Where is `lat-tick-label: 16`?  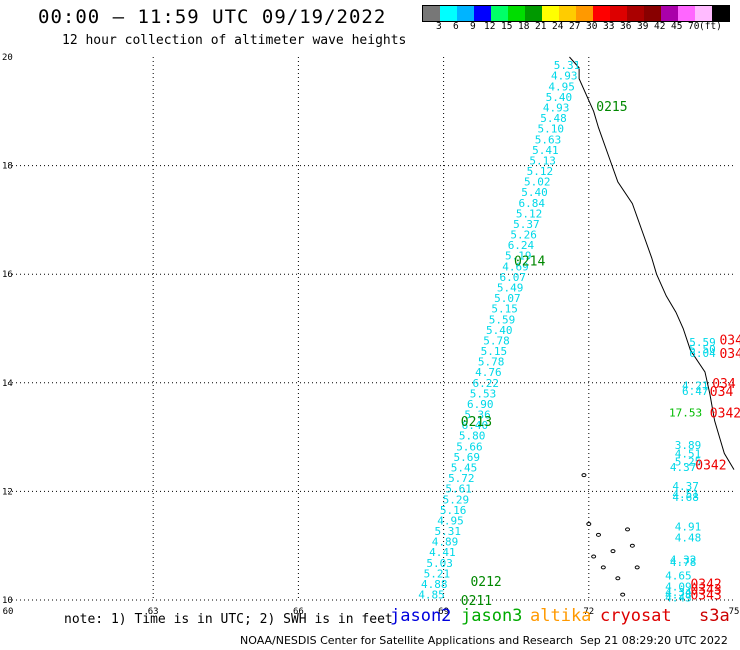 lat-tick-label: 16 is located at coordinates (7, 275).